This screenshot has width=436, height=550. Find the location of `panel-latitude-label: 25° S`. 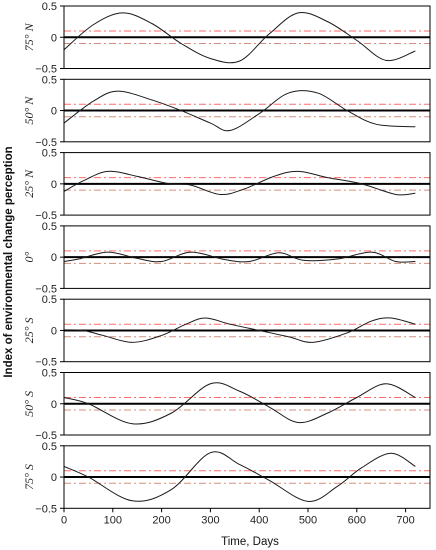

panel-latitude-label: 25° S is located at coordinates (29, 330).